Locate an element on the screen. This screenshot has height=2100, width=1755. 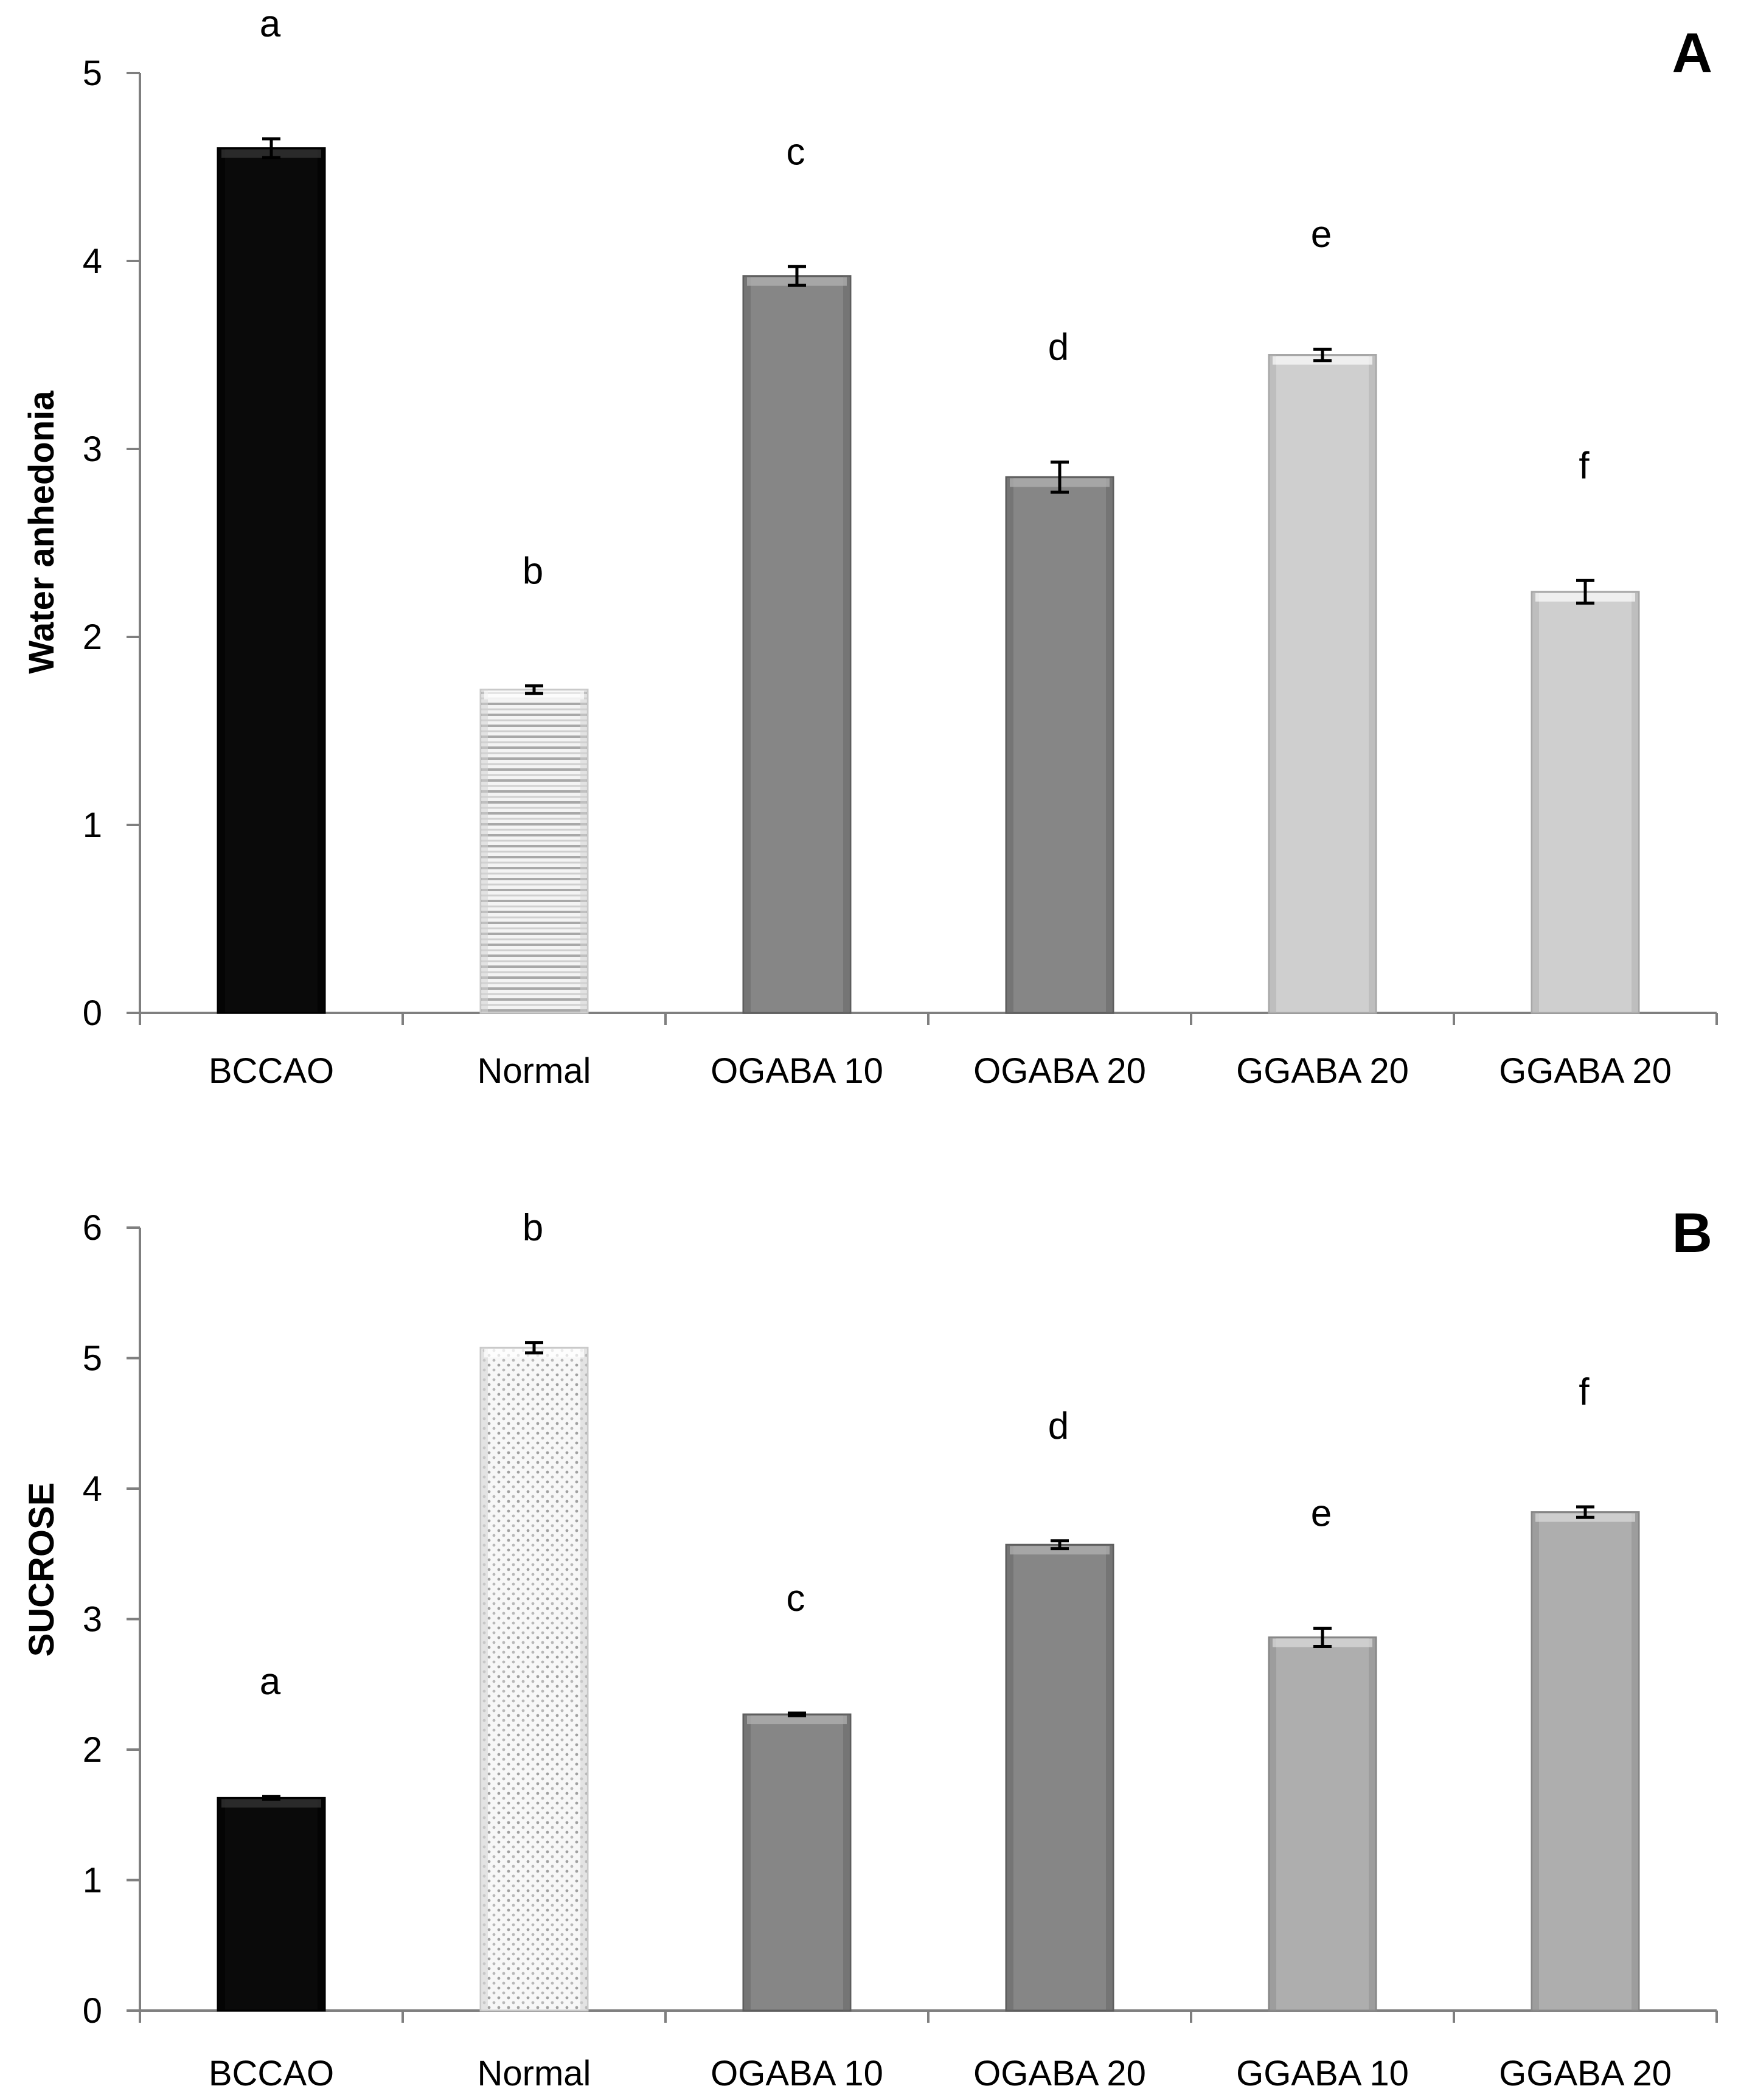
significance-letter-a-2: b is located at coordinates (533, 571).